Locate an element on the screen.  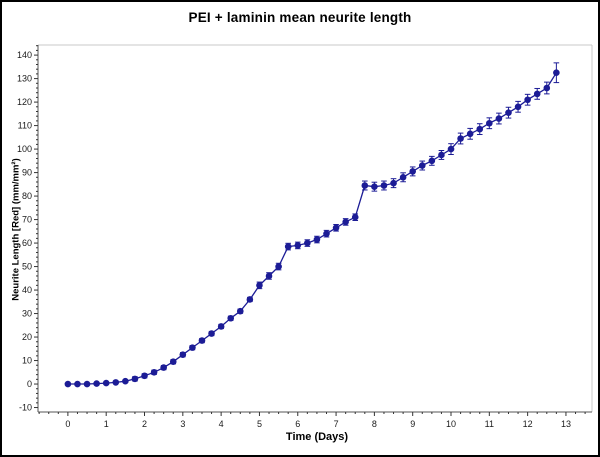
svg-text: 9 is located at coordinates (412, 424).